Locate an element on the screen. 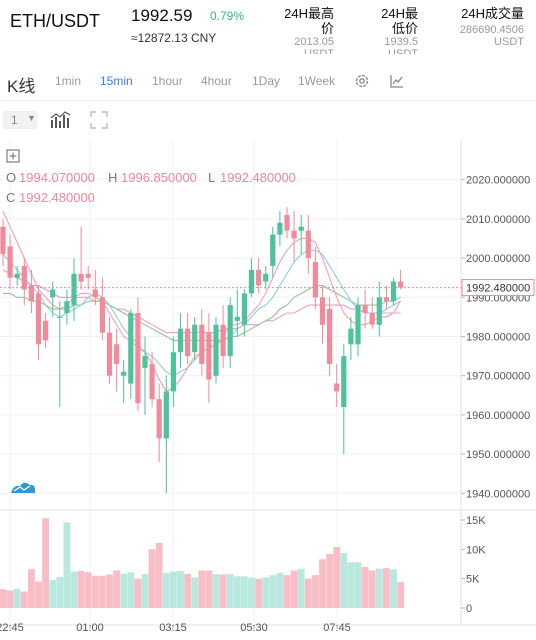 This screenshot has width=536, height=640. ohlc-low-value: 1992.480000 is located at coordinates (258, 177).